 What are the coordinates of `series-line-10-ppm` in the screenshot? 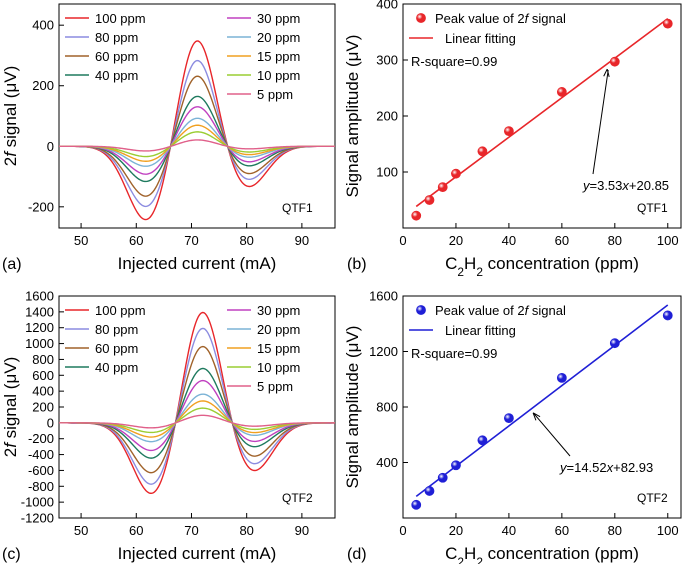 It's located at (197, 144).